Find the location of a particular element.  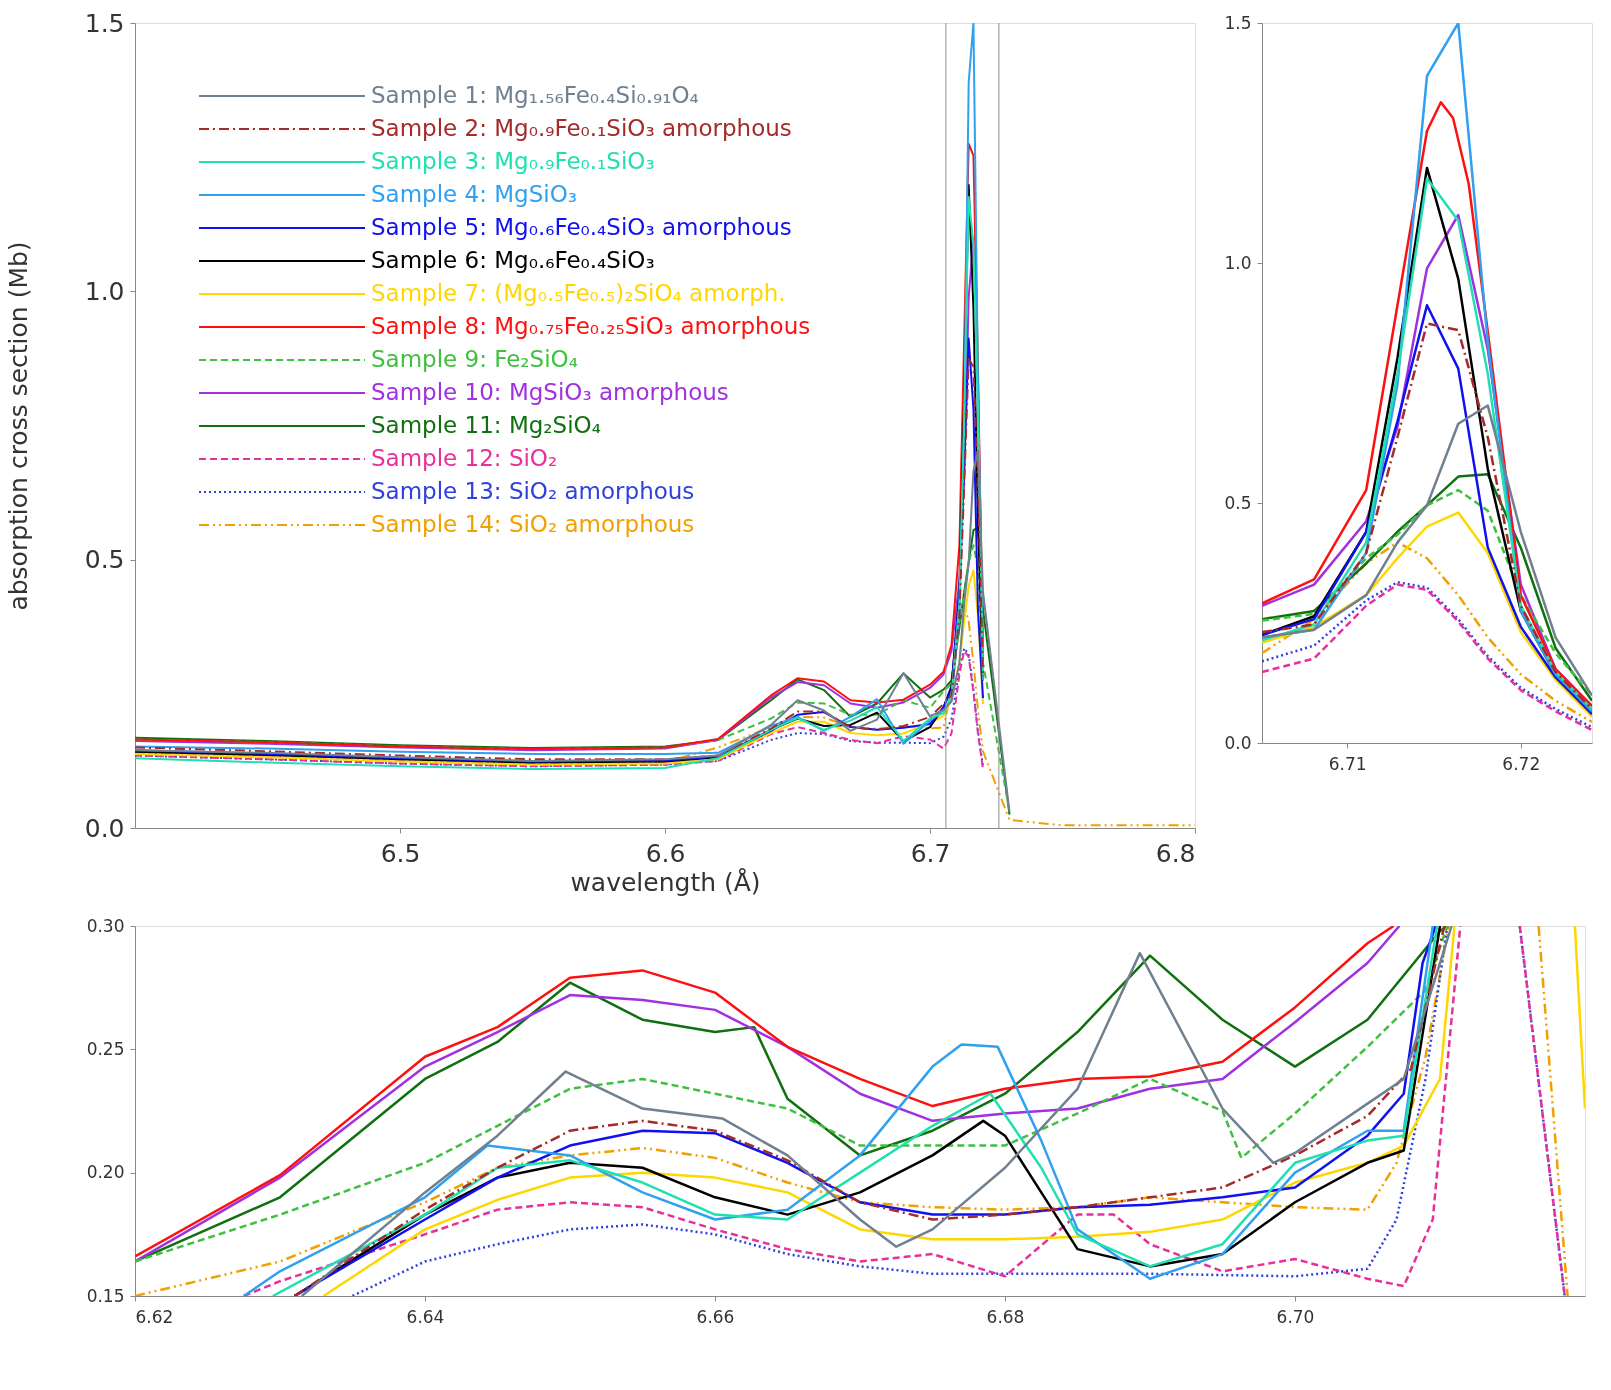

x-tick-label: 6.66 is located at coordinates (715, 1316).